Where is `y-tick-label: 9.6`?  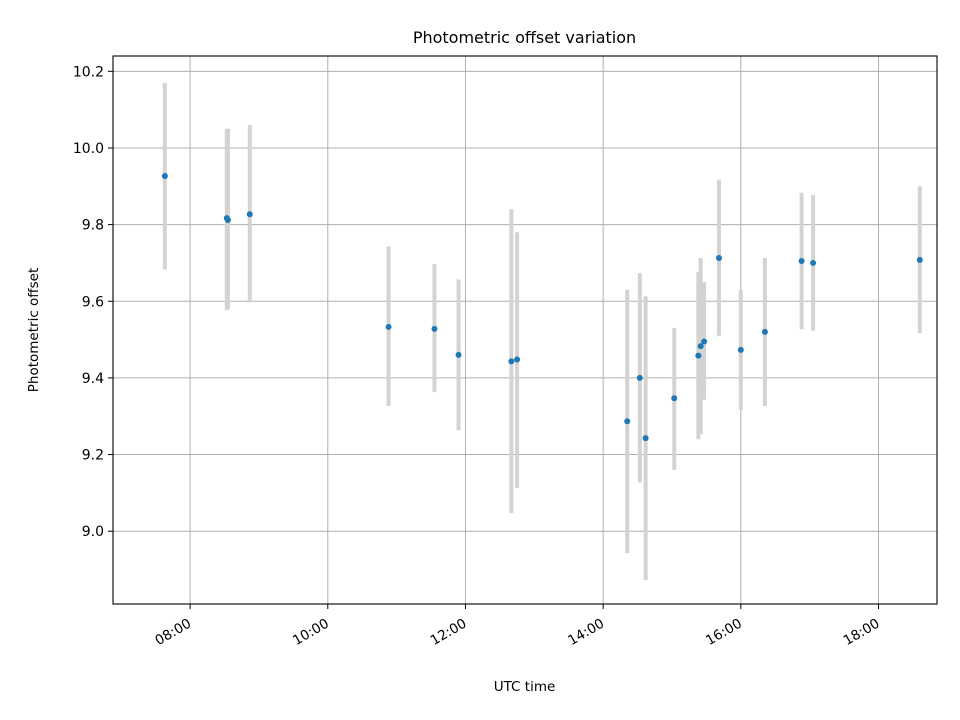 y-tick-label: 9.6 is located at coordinates (93, 302).